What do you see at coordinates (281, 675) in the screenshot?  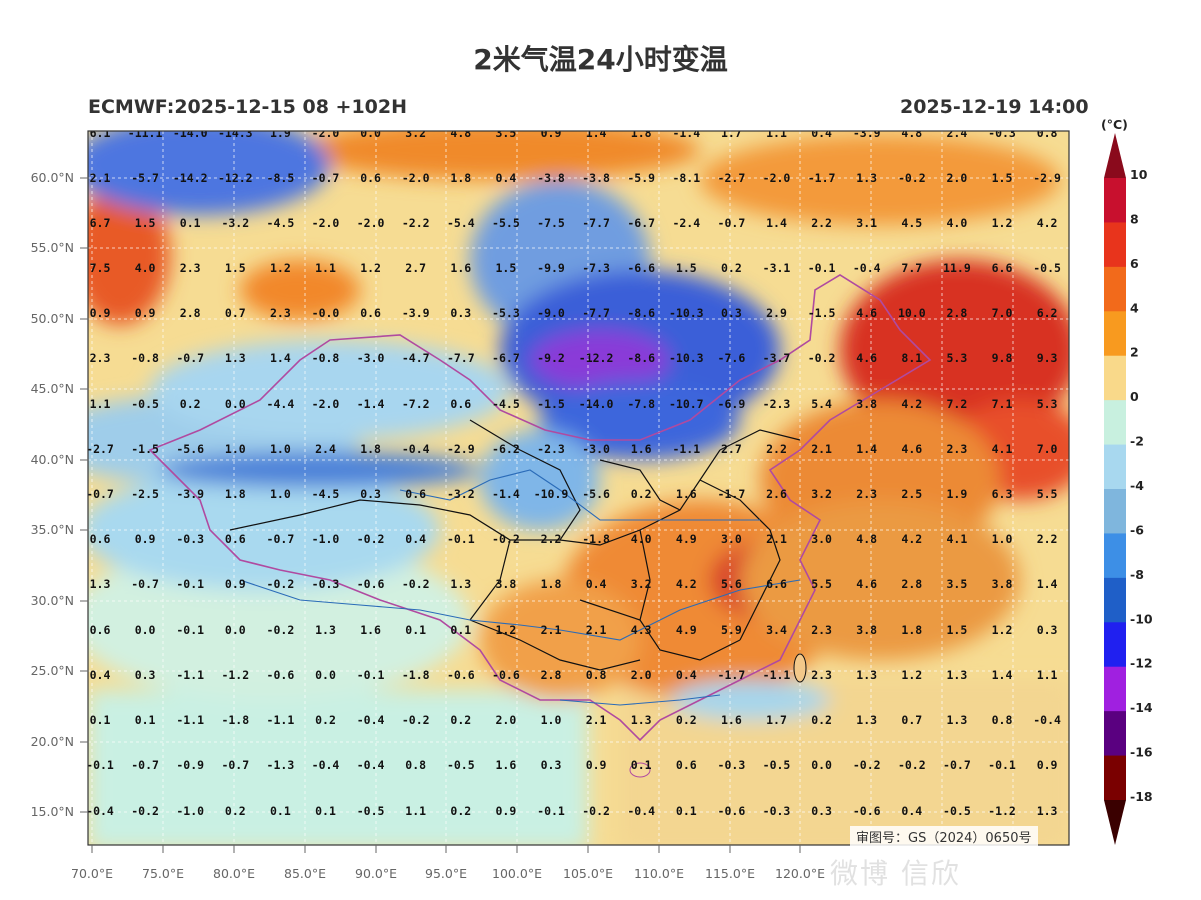 I see `grid-value: -0.6` at bounding box center [281, 675].